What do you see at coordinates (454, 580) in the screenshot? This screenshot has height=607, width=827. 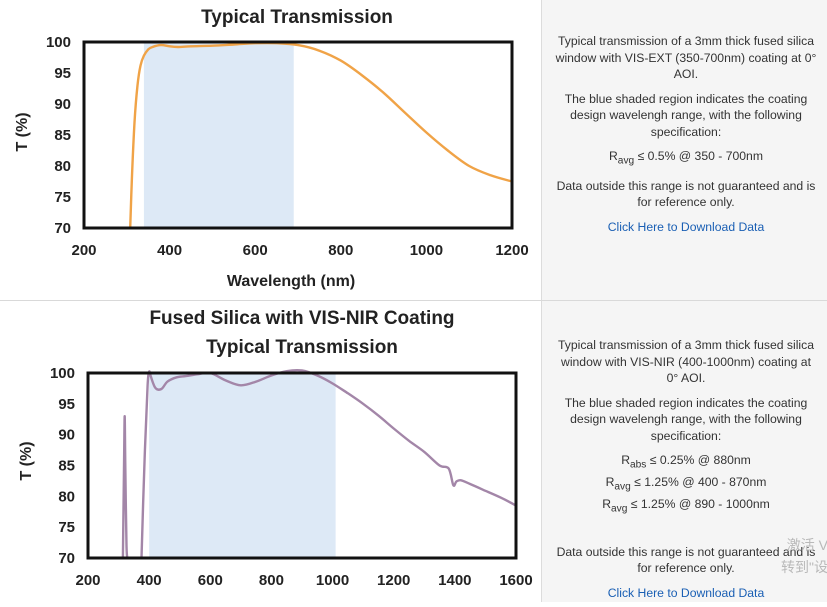 I see `x-tick-label: 1400` at bounding box center [454, 580].